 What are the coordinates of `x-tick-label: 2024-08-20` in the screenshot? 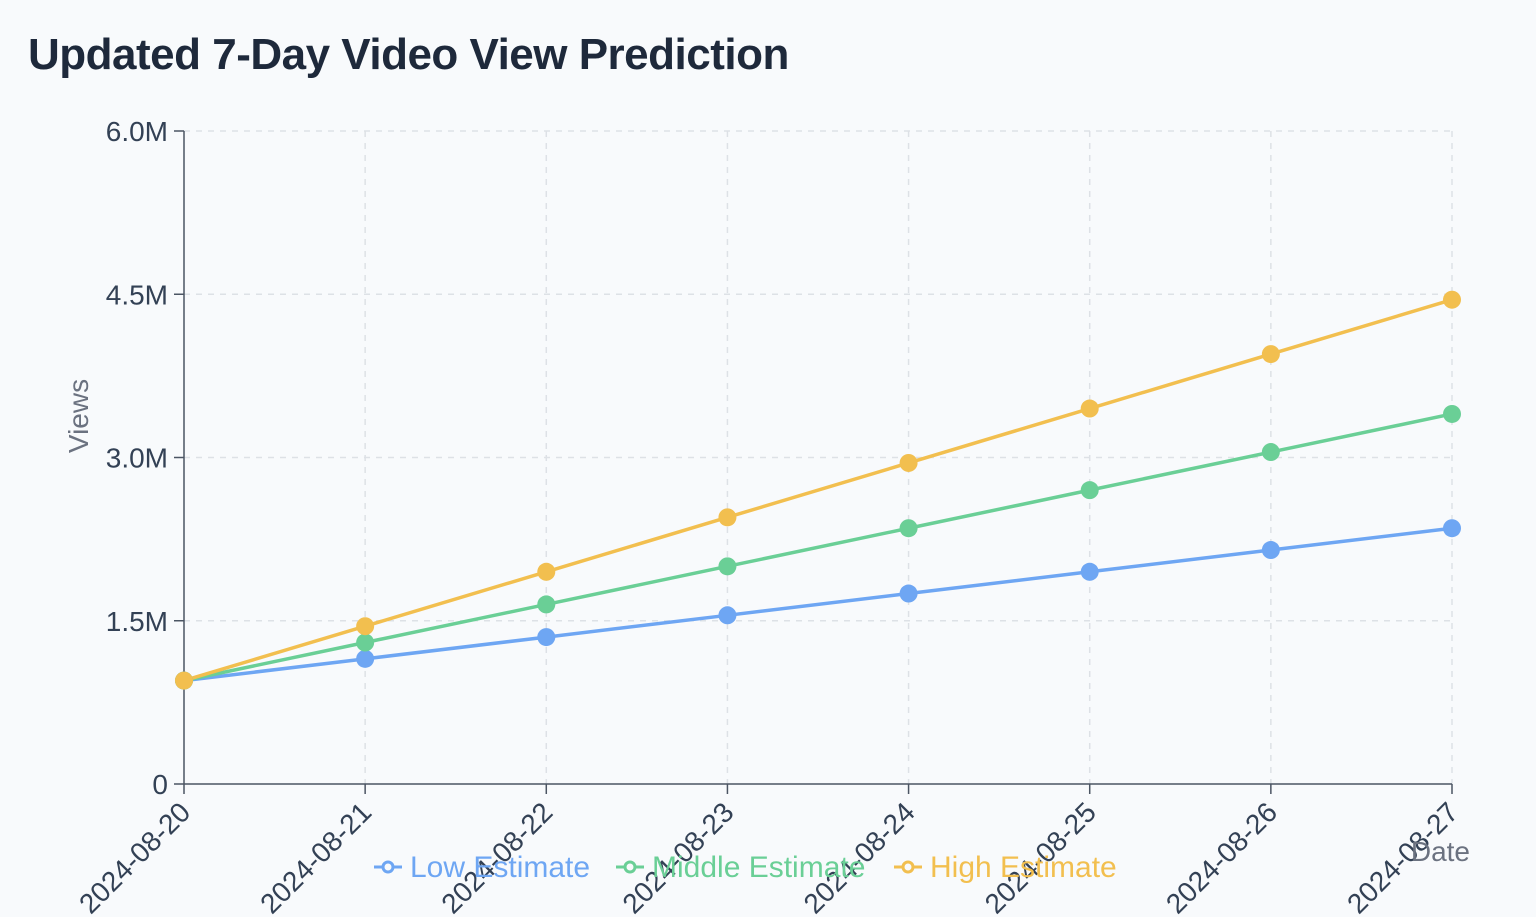 It's located at (134, 856).